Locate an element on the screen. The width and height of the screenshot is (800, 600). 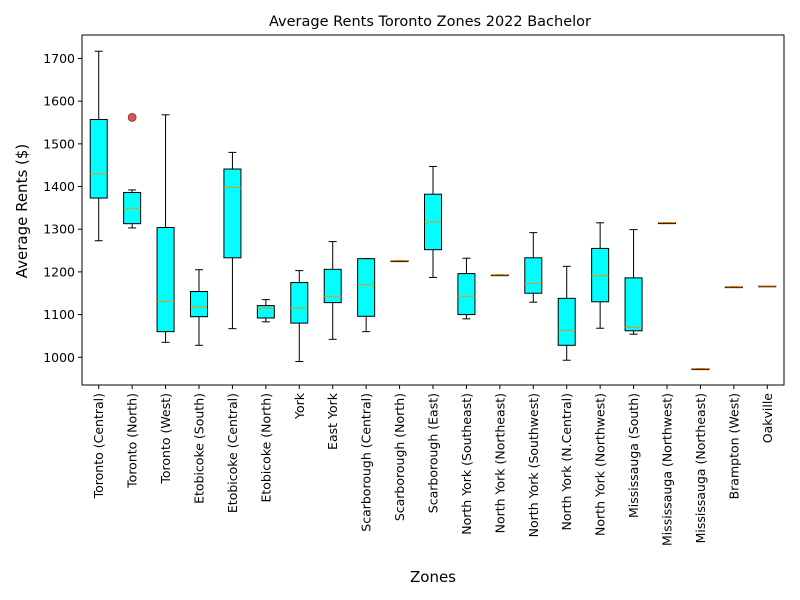
x-tick-label: Brampton (West) is located at coordinates (733, 446).